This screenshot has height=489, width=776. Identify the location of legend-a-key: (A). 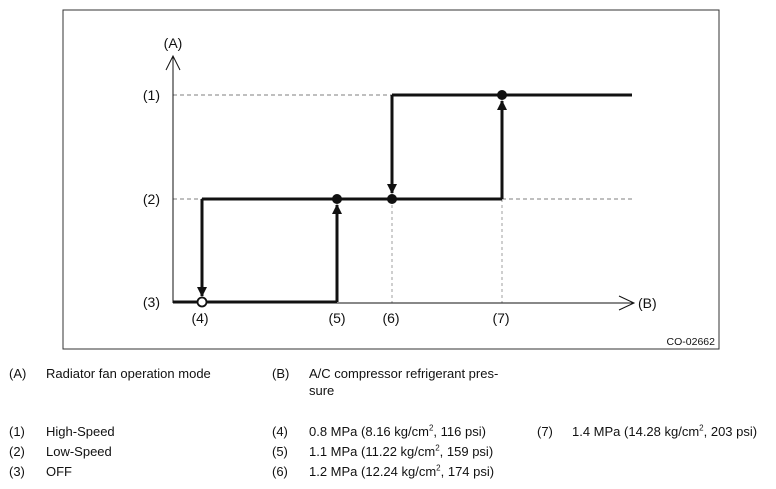
(18, 373).